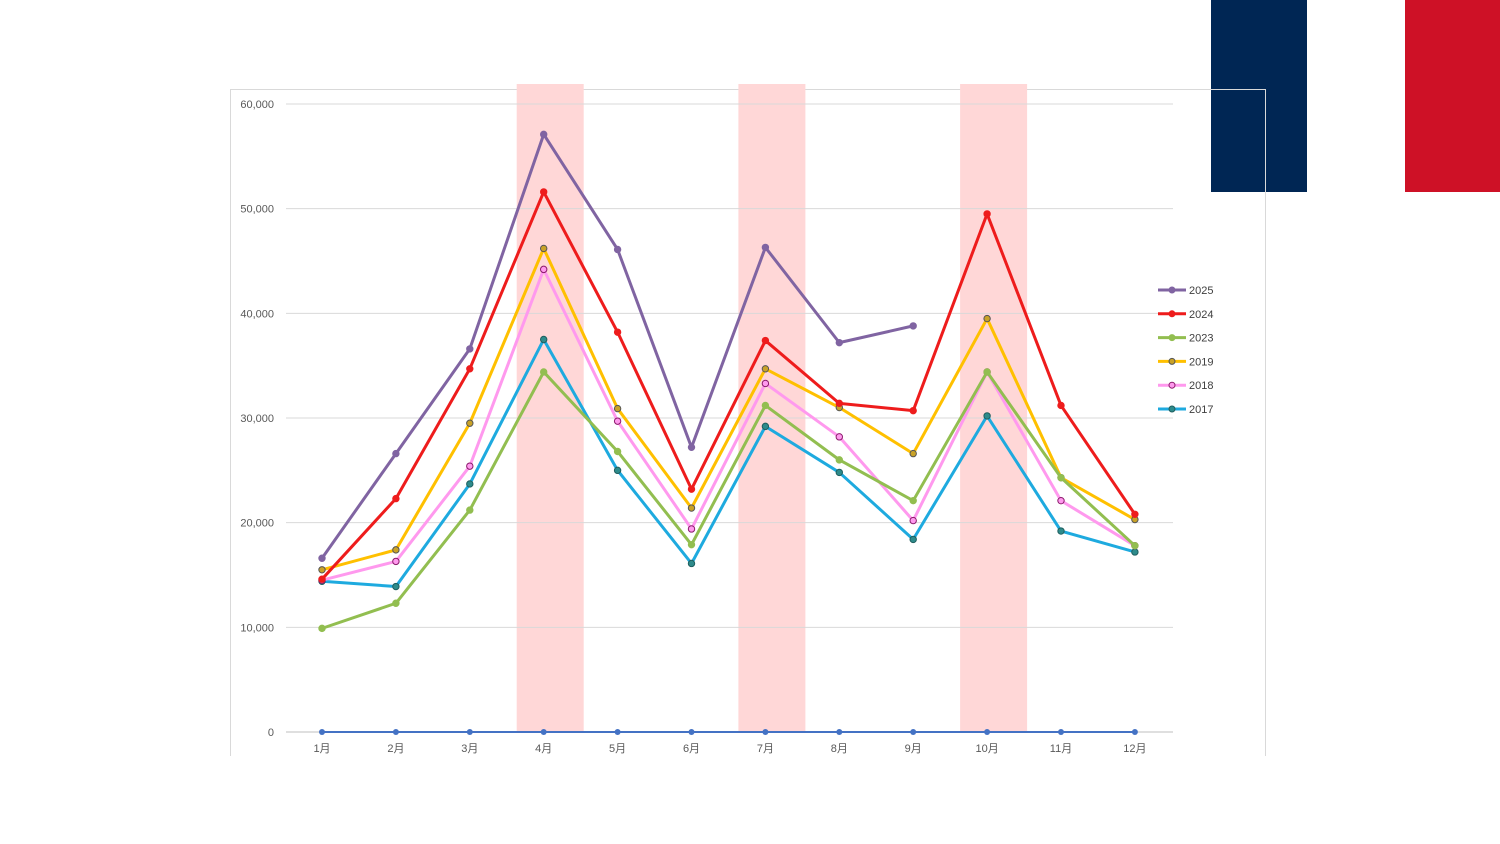 The image size is (1500, 844). What do you see at coordinates (839, 749) in the screenshot?
I see `x-tick-label: 8月` at bounding box center [839, 749].